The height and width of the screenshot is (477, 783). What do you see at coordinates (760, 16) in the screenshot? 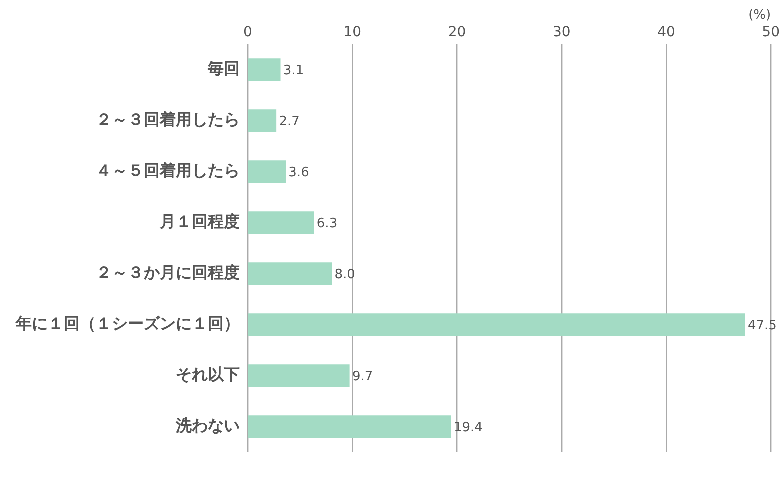
I see `x-axis-title: (%)` at bounding box center [760, 16].